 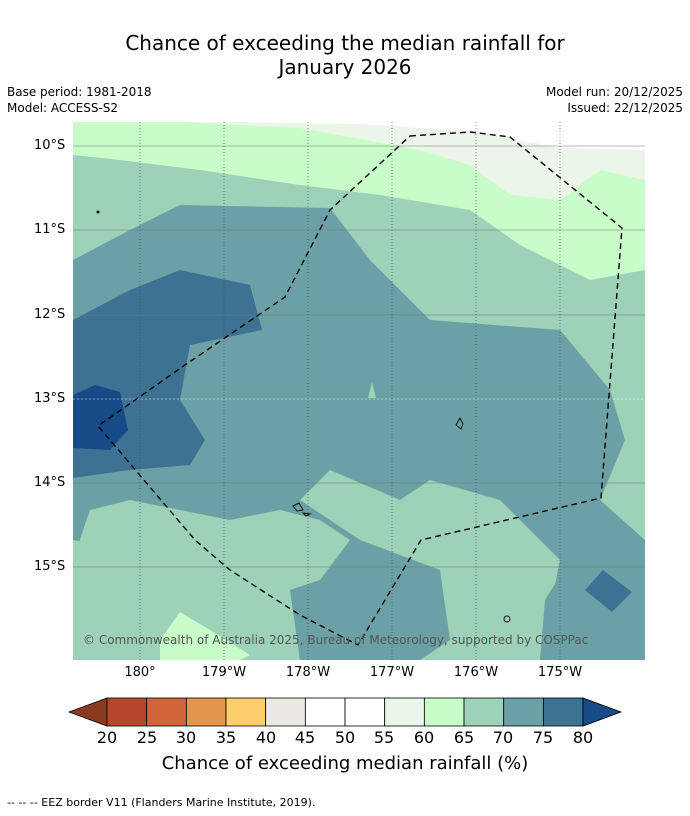 I want to click on run-info: Model run: 20/12/2025 Issued: 22/12/2025, so click(x=614, y=100).